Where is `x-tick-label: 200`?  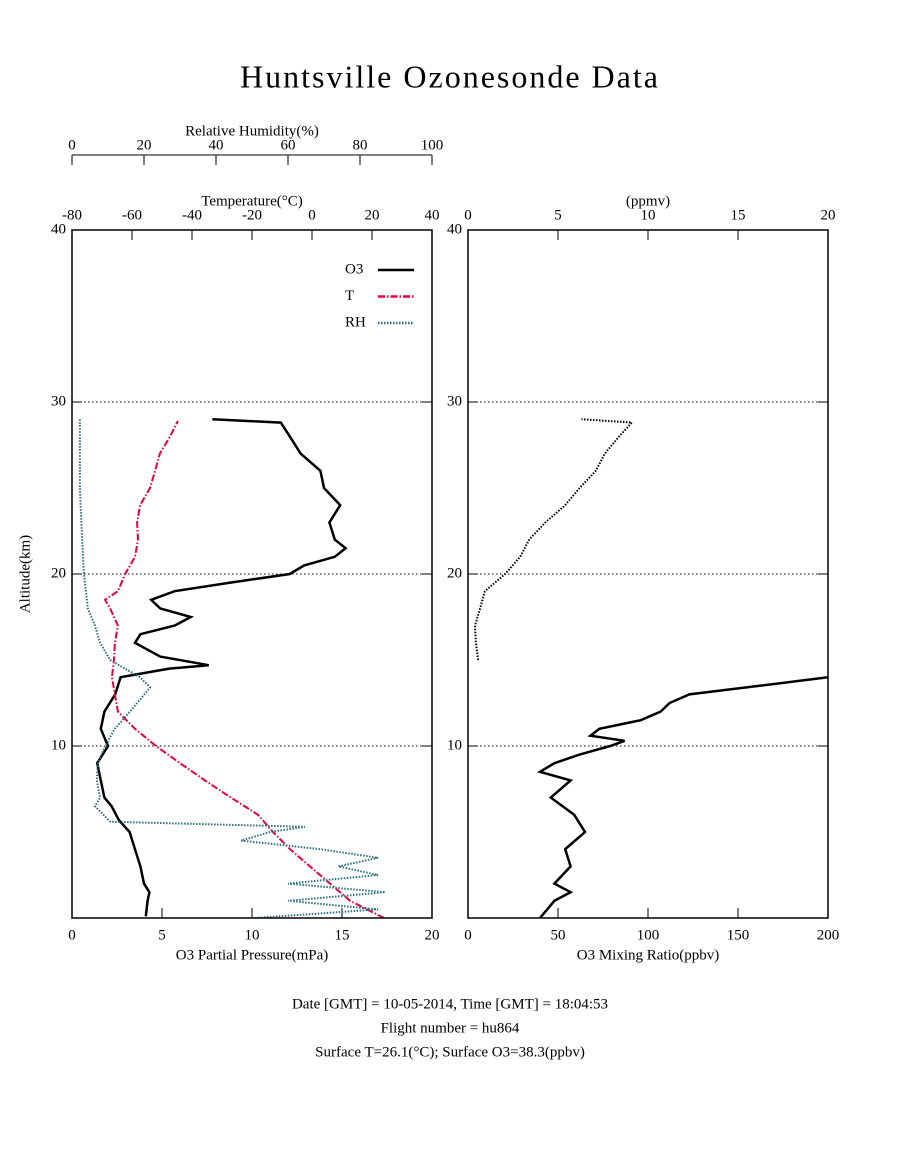 x-tick-label: 200 is located at coordinates (828, 935).